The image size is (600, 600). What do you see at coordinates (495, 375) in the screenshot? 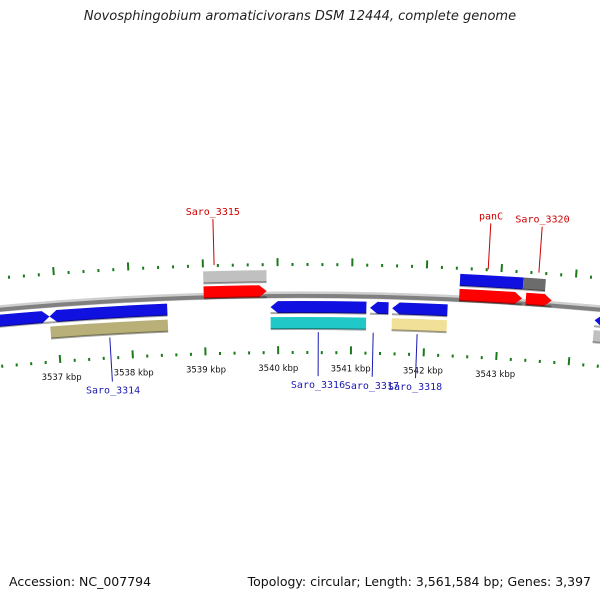
I see `kbp-label: 3543 kbp` at bounding box center [495, 375].